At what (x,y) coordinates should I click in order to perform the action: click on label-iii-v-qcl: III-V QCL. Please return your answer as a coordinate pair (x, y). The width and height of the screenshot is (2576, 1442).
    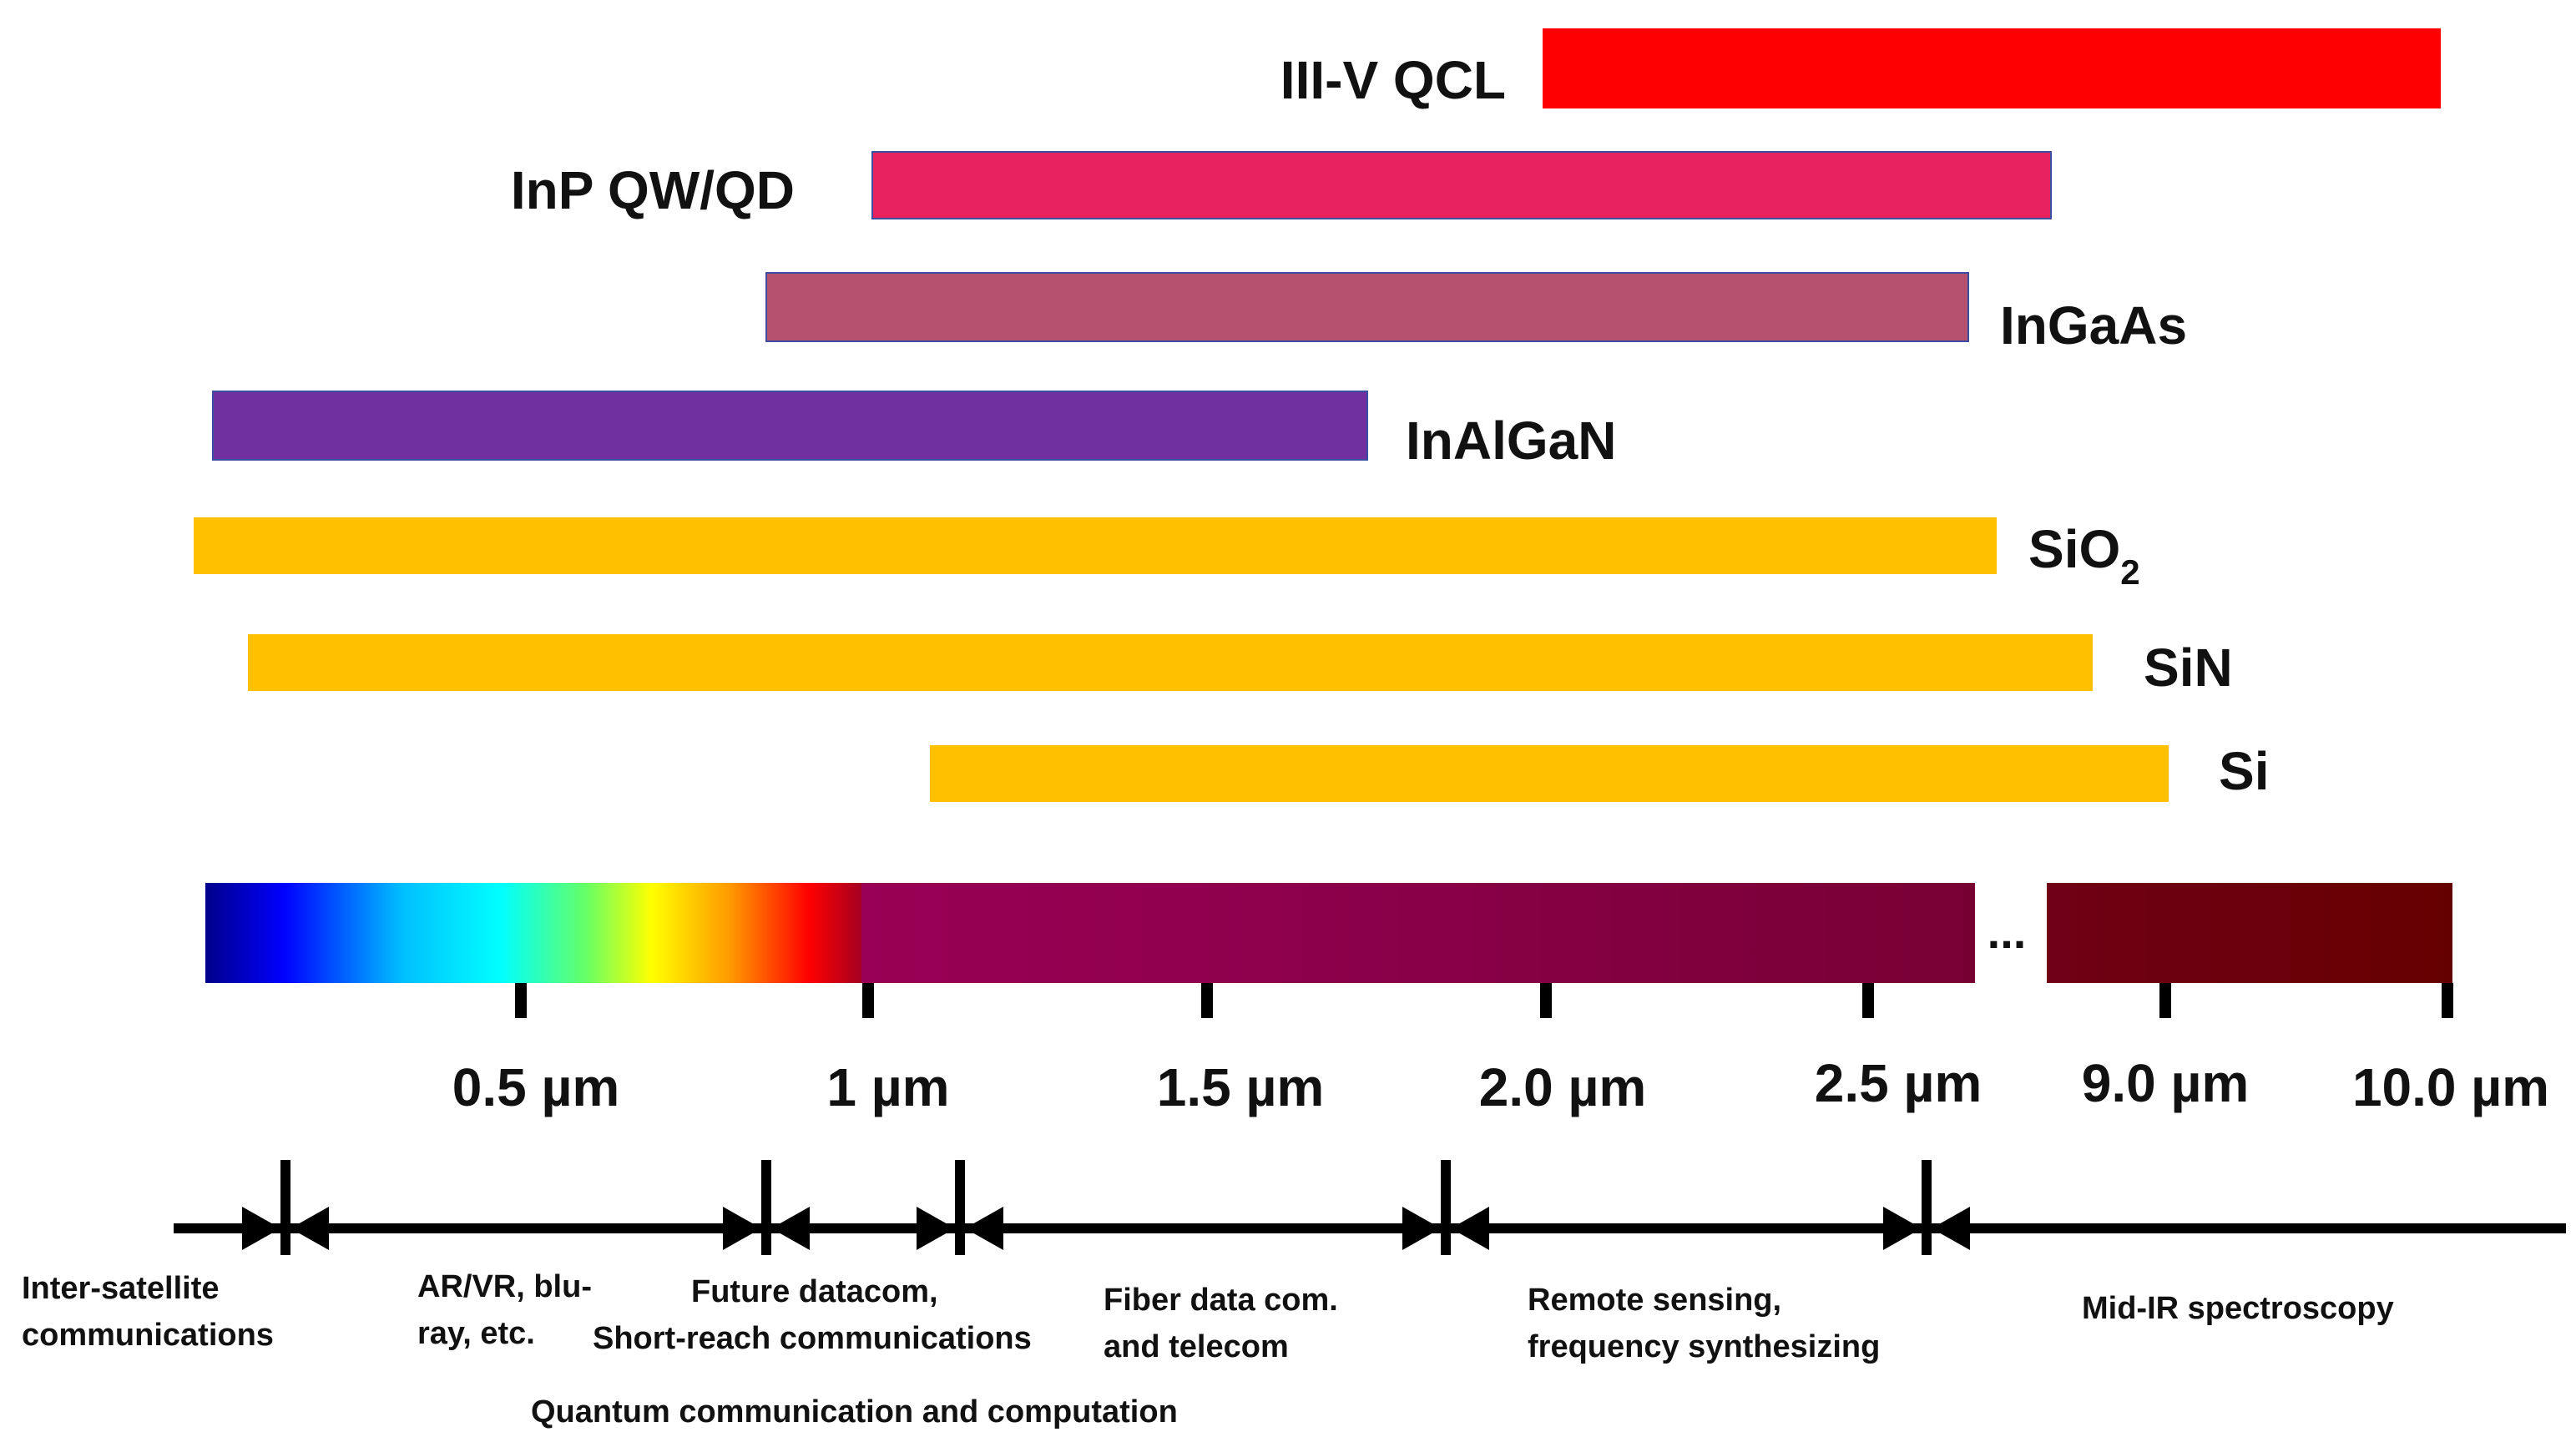
    Looking at the image, I should click on (1393, 80).